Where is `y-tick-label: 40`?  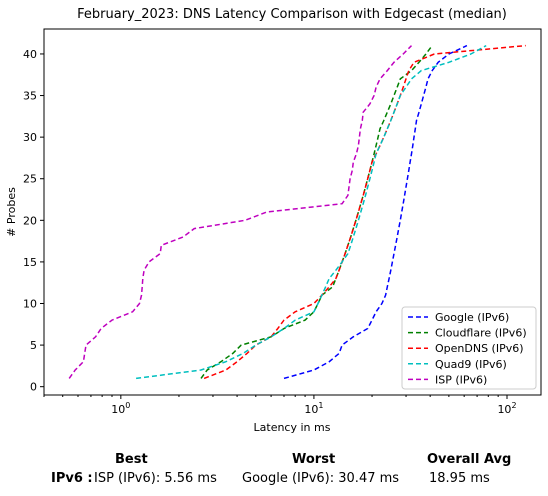 y-tick-label: 40 is located at coordinates (30, 54).